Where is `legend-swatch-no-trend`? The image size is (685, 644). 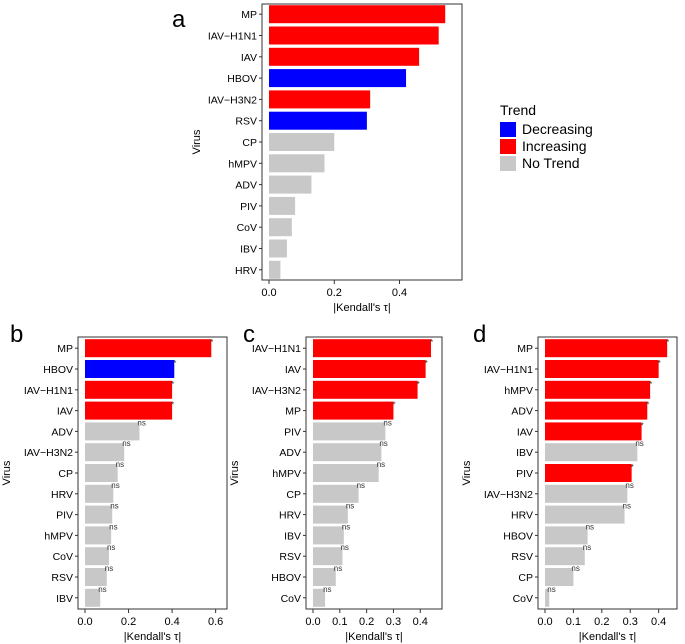
legend-swatch-no-trend is located at coordinates (508, 163).